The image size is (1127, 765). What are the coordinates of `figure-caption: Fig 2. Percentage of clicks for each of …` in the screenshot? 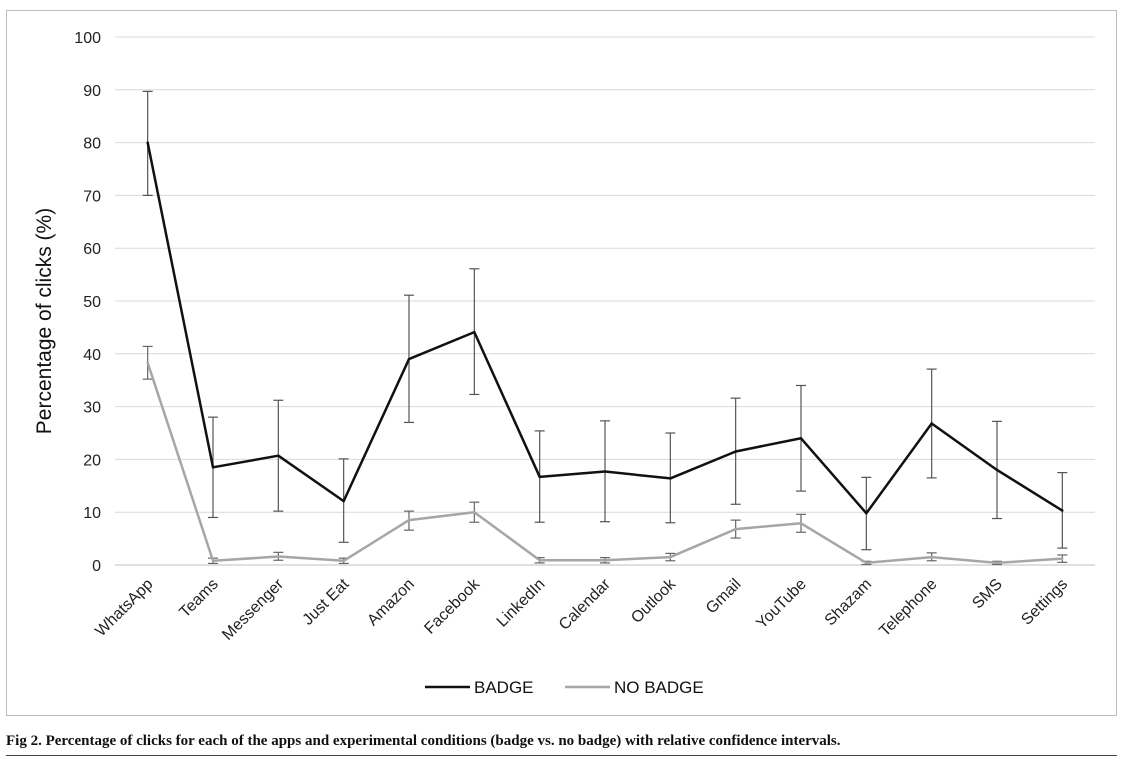 It's located at (423, 741).